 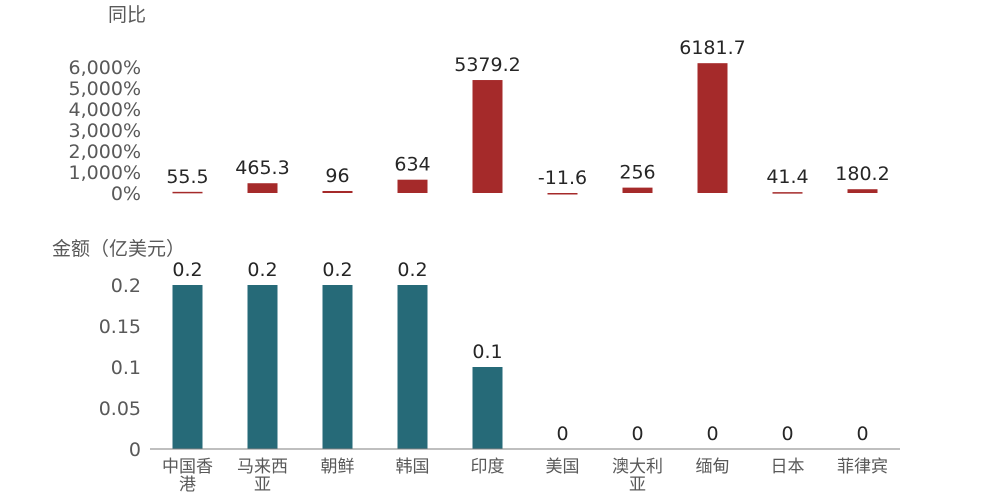 What do you see at coordinates (788, 467) in the screenshot?
I see `category-label: 日本` at bounding box center [788, 467].